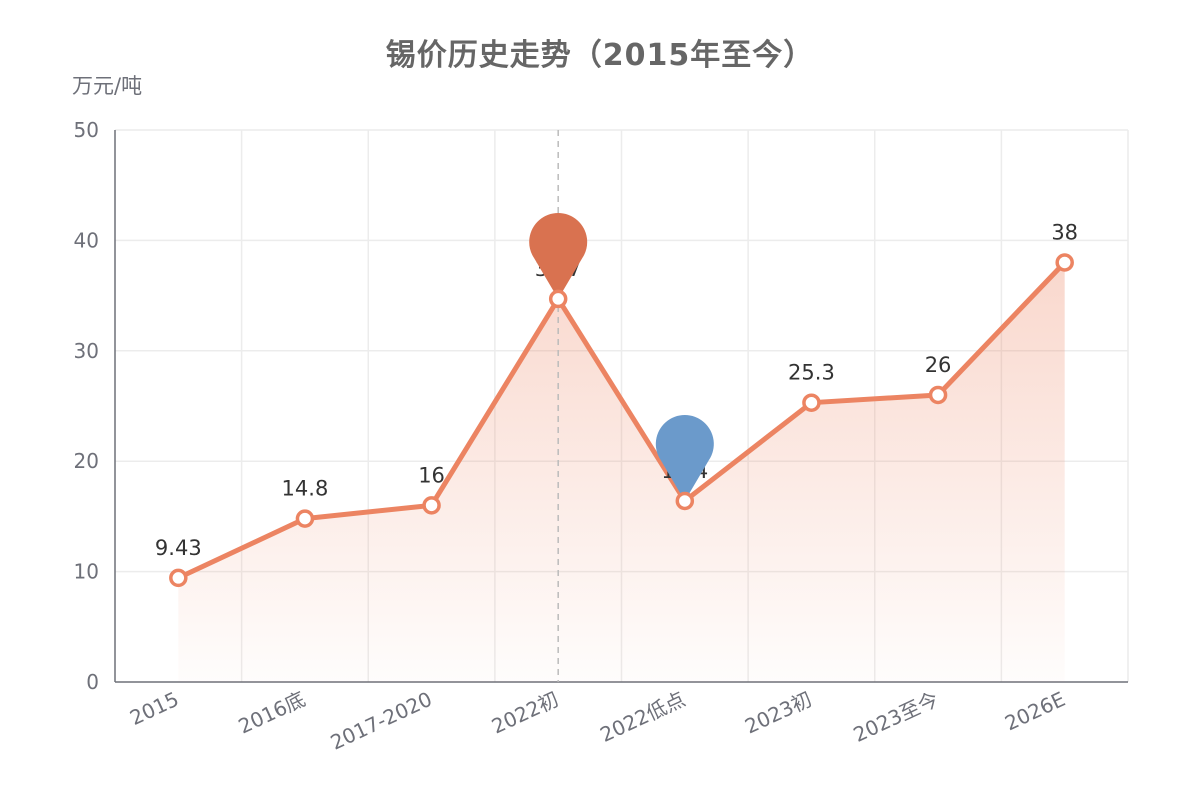 The image size is (1200, 800). Describe the element at coordinates (86, 461) in the screenshot. I see `y-tick-label: 20` at that location.